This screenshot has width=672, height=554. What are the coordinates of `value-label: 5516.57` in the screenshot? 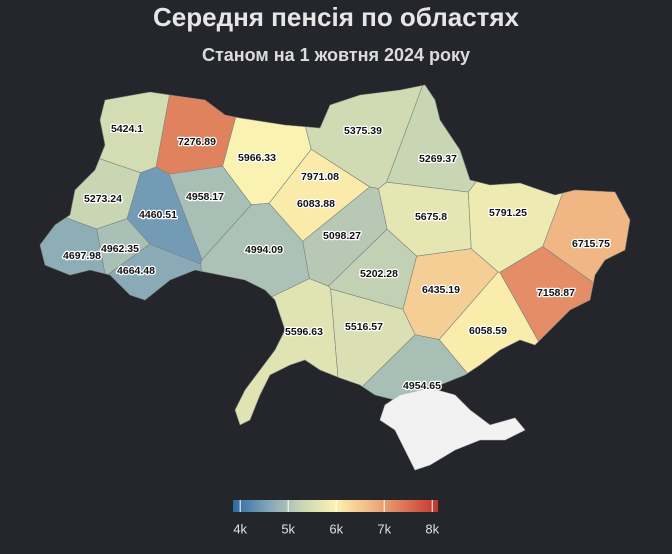 It's located at (364, 327).